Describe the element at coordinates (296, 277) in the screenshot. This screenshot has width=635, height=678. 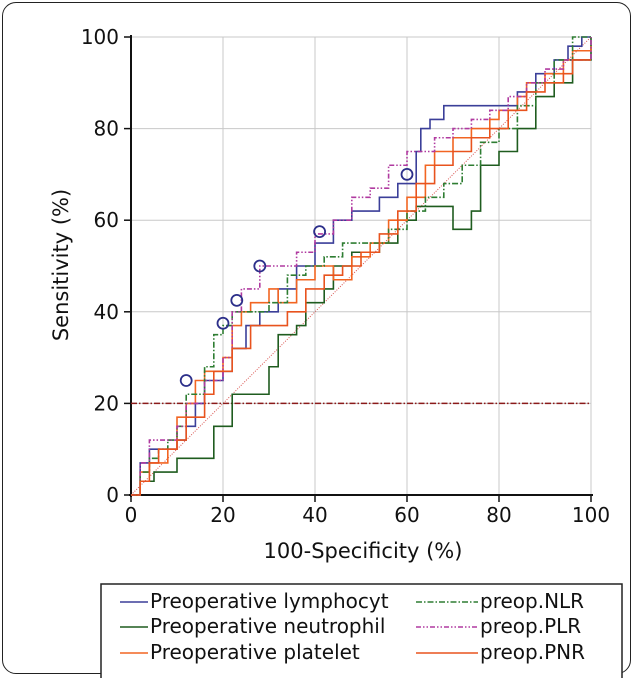
I see `cutoff-markers` at that location.